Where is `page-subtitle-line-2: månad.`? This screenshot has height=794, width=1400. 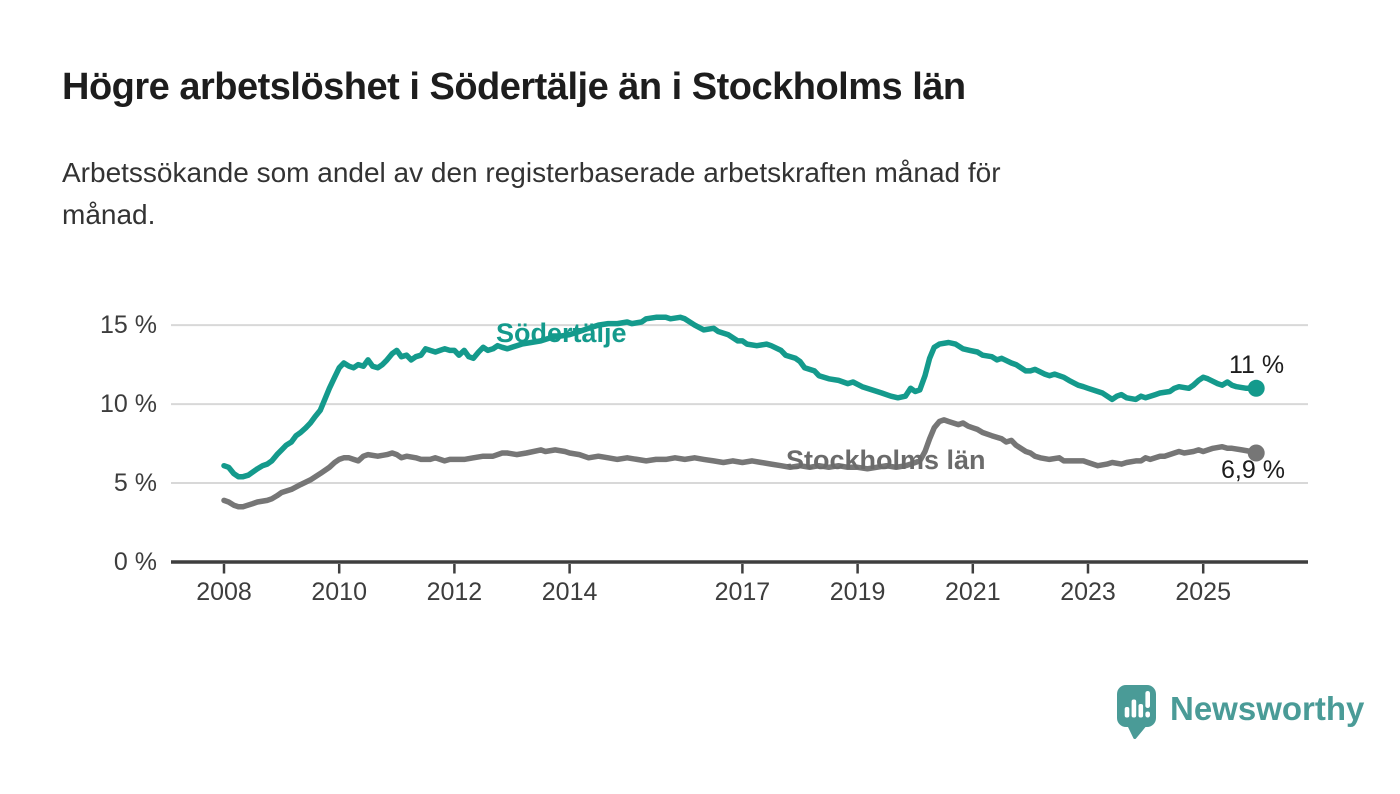 page-subtitle-line-2: månad. is located at coordinates (109, 214).